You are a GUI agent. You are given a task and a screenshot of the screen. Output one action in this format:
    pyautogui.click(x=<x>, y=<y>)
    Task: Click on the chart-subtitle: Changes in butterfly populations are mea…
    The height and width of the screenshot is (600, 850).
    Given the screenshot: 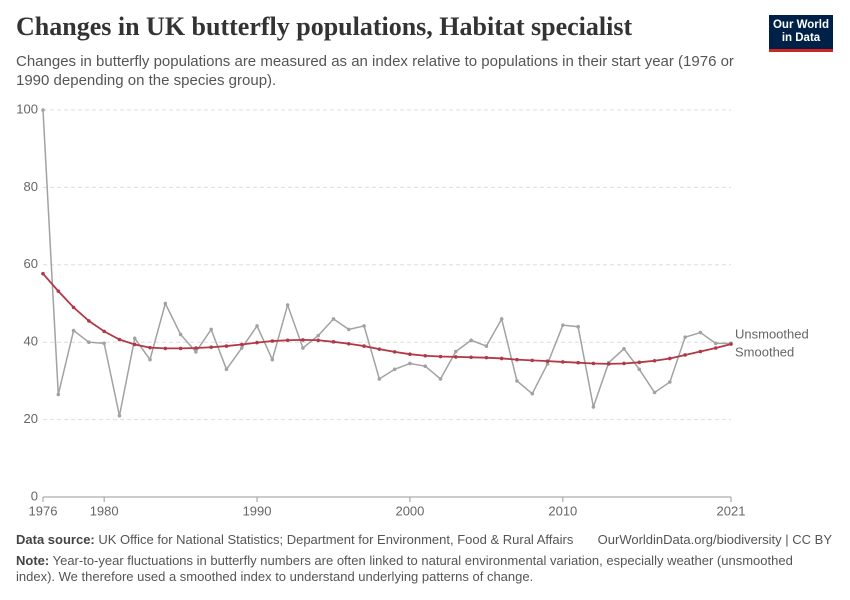 What is the action you would take?
    pyautogui.click(x=375, y=71)
    